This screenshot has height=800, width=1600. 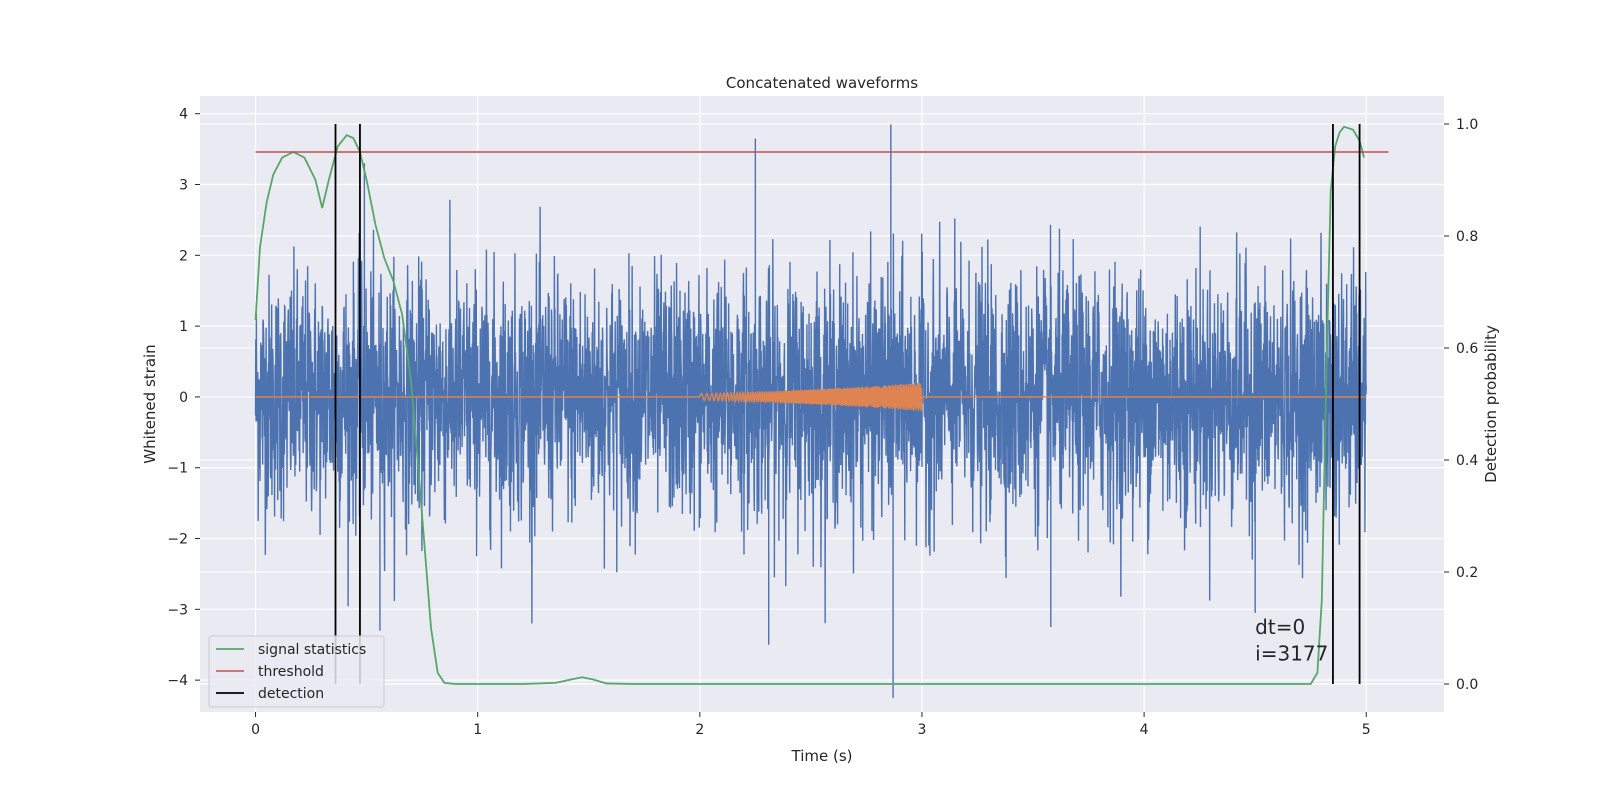 What do you see at coordinates (255, 730) in the screenshot?
I see `x-tick-label: 0` at bounding box center [255, 730].